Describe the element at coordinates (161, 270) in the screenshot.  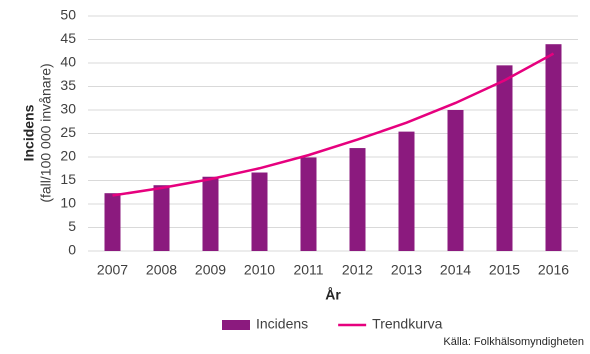
I see `x-tick-label: 2008` at that location.